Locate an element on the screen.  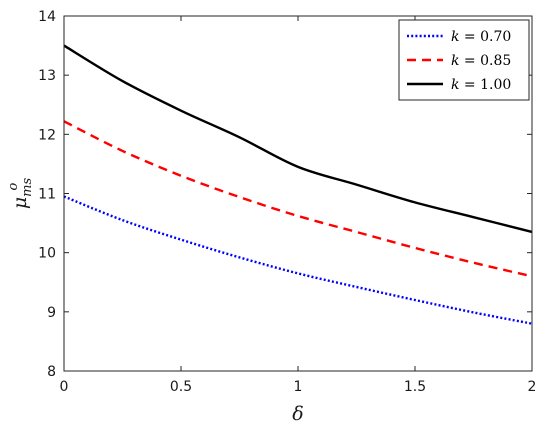
legend-label-1: k = 0.70 is located at coordinates (481, 37).